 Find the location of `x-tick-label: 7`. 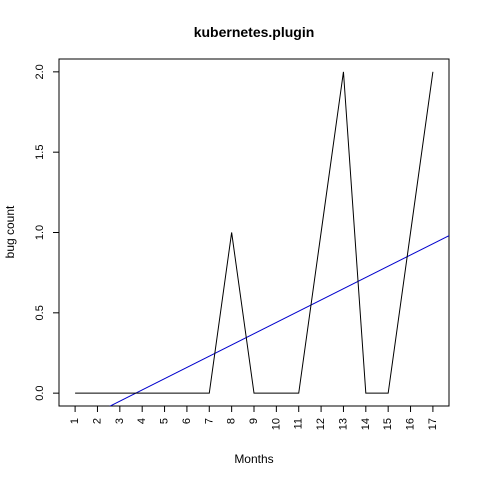

x-tick-label: 7 is located at coordinates (209, 421).